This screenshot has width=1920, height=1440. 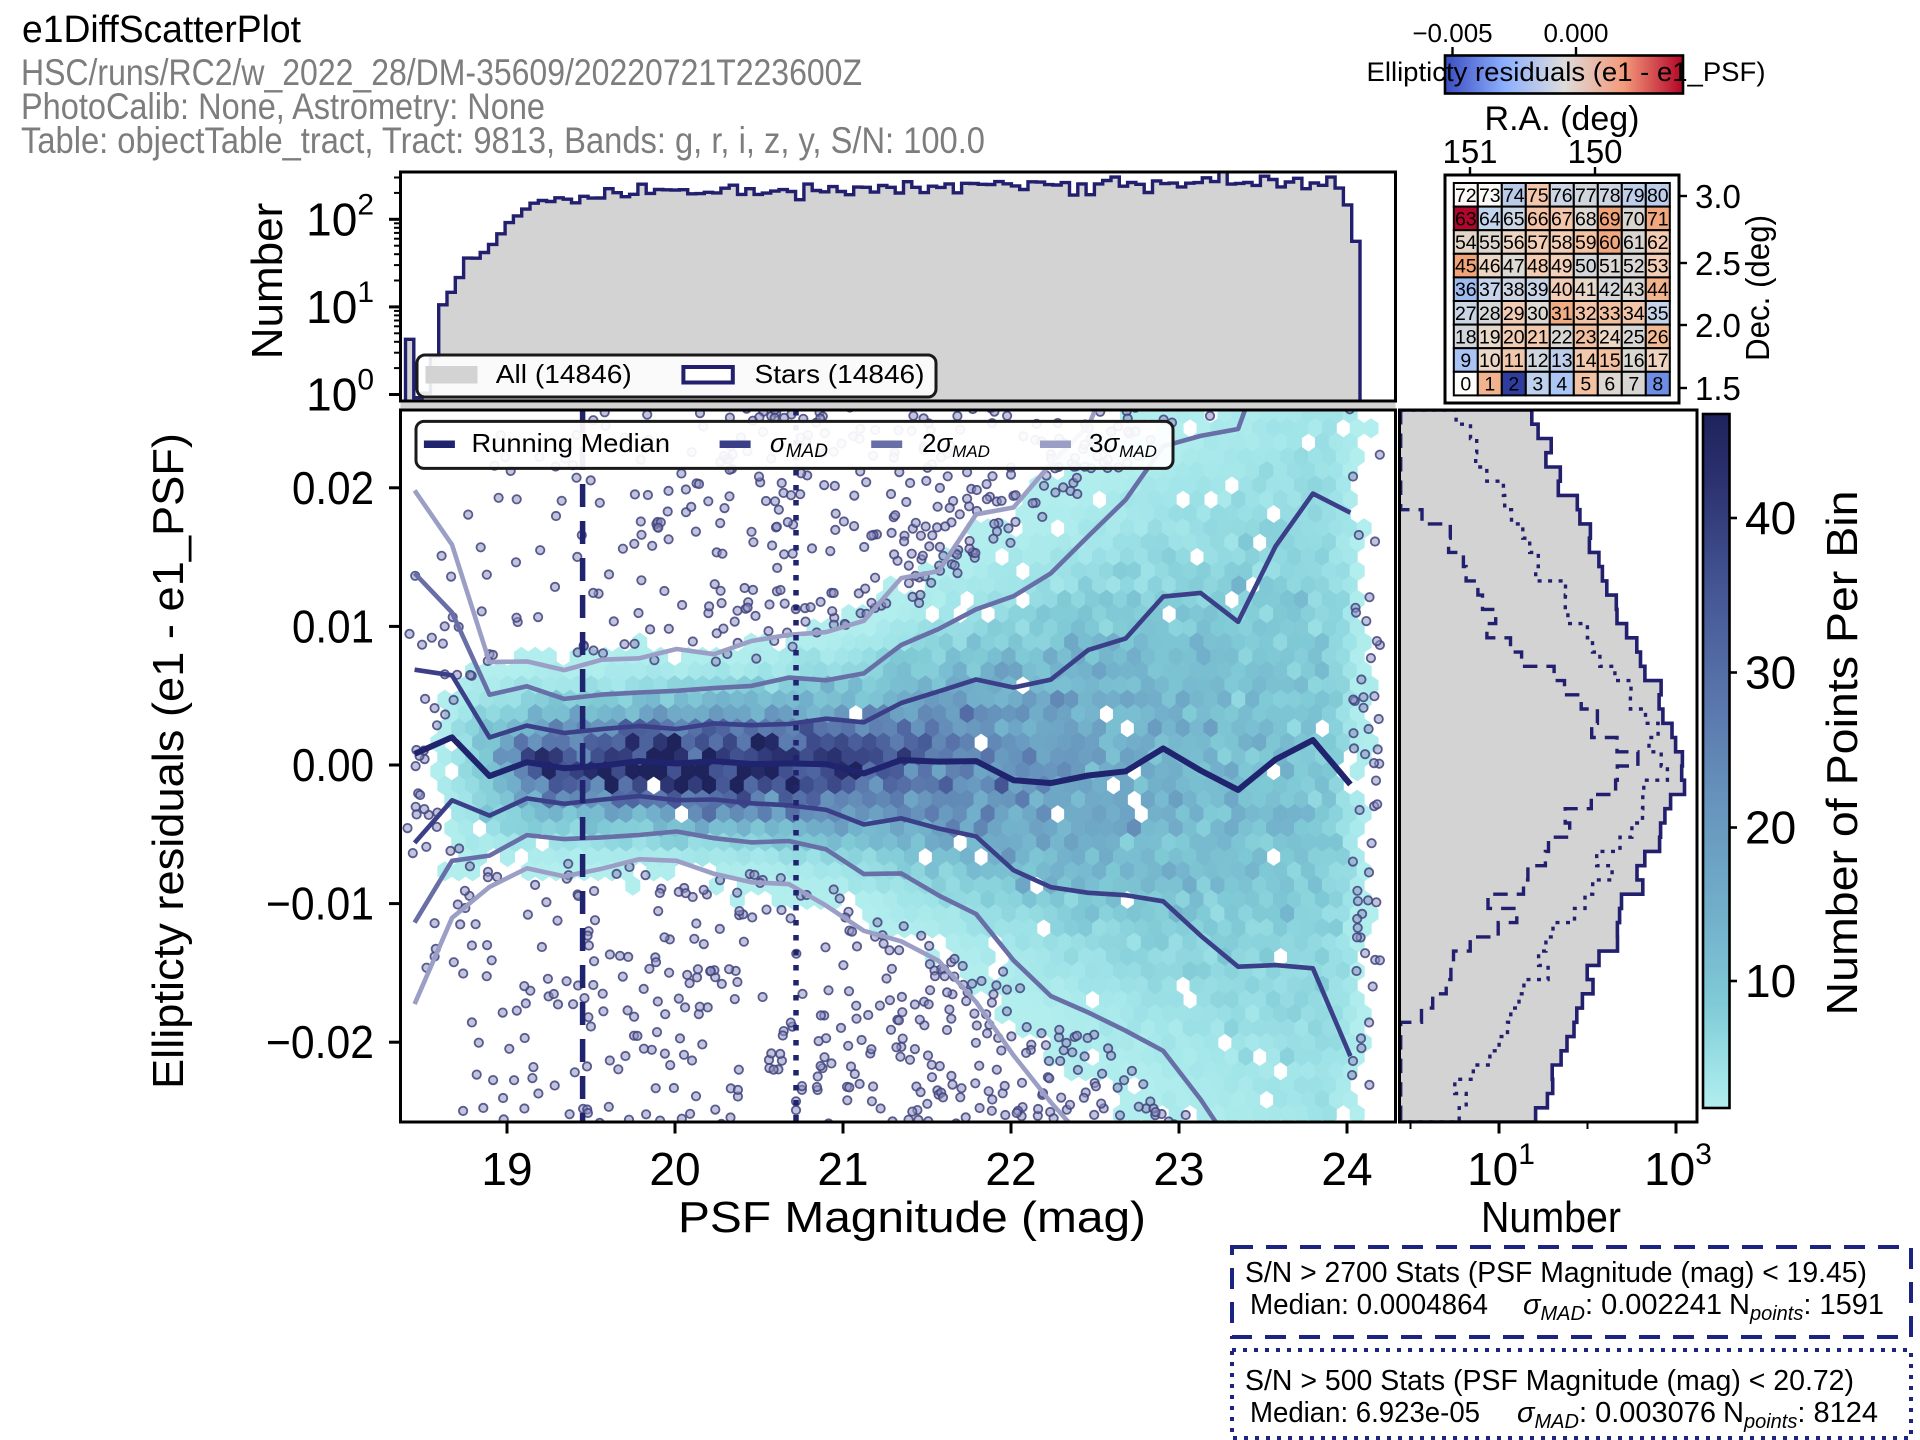 What do you see at coordinates (1562, 290) in the screenshot?
I see `svg-text: 40` at bounding box center [1562, 290].